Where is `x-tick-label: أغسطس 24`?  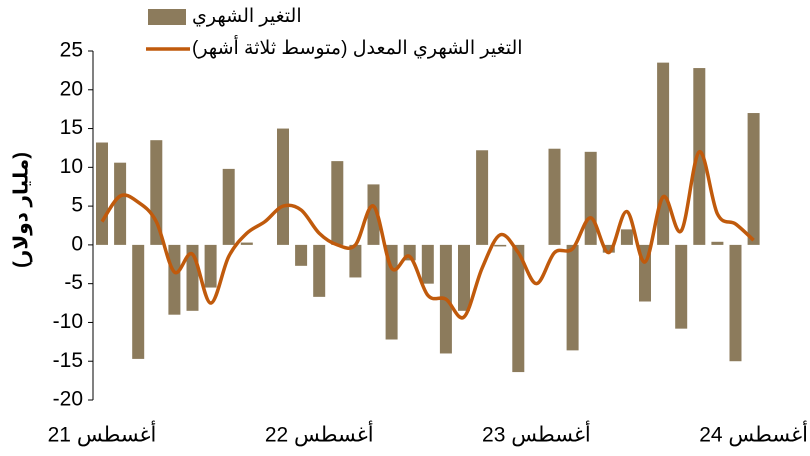
x-tick-label: أغسطس 24 is located at coordinates (753, 434).